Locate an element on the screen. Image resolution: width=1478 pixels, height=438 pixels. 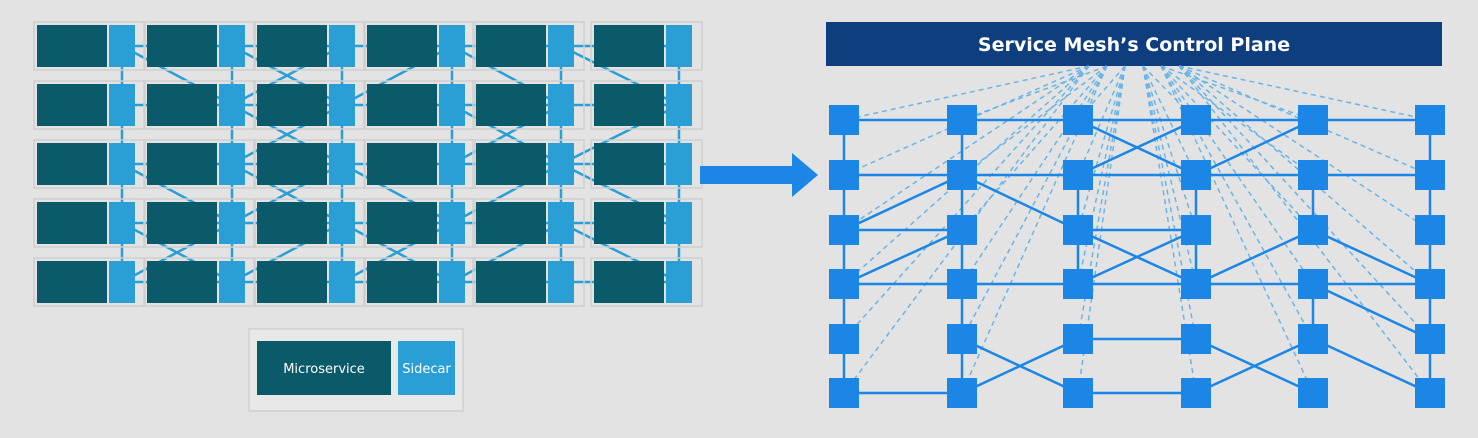
arrow-shaft is located at coordinates (747, 175).